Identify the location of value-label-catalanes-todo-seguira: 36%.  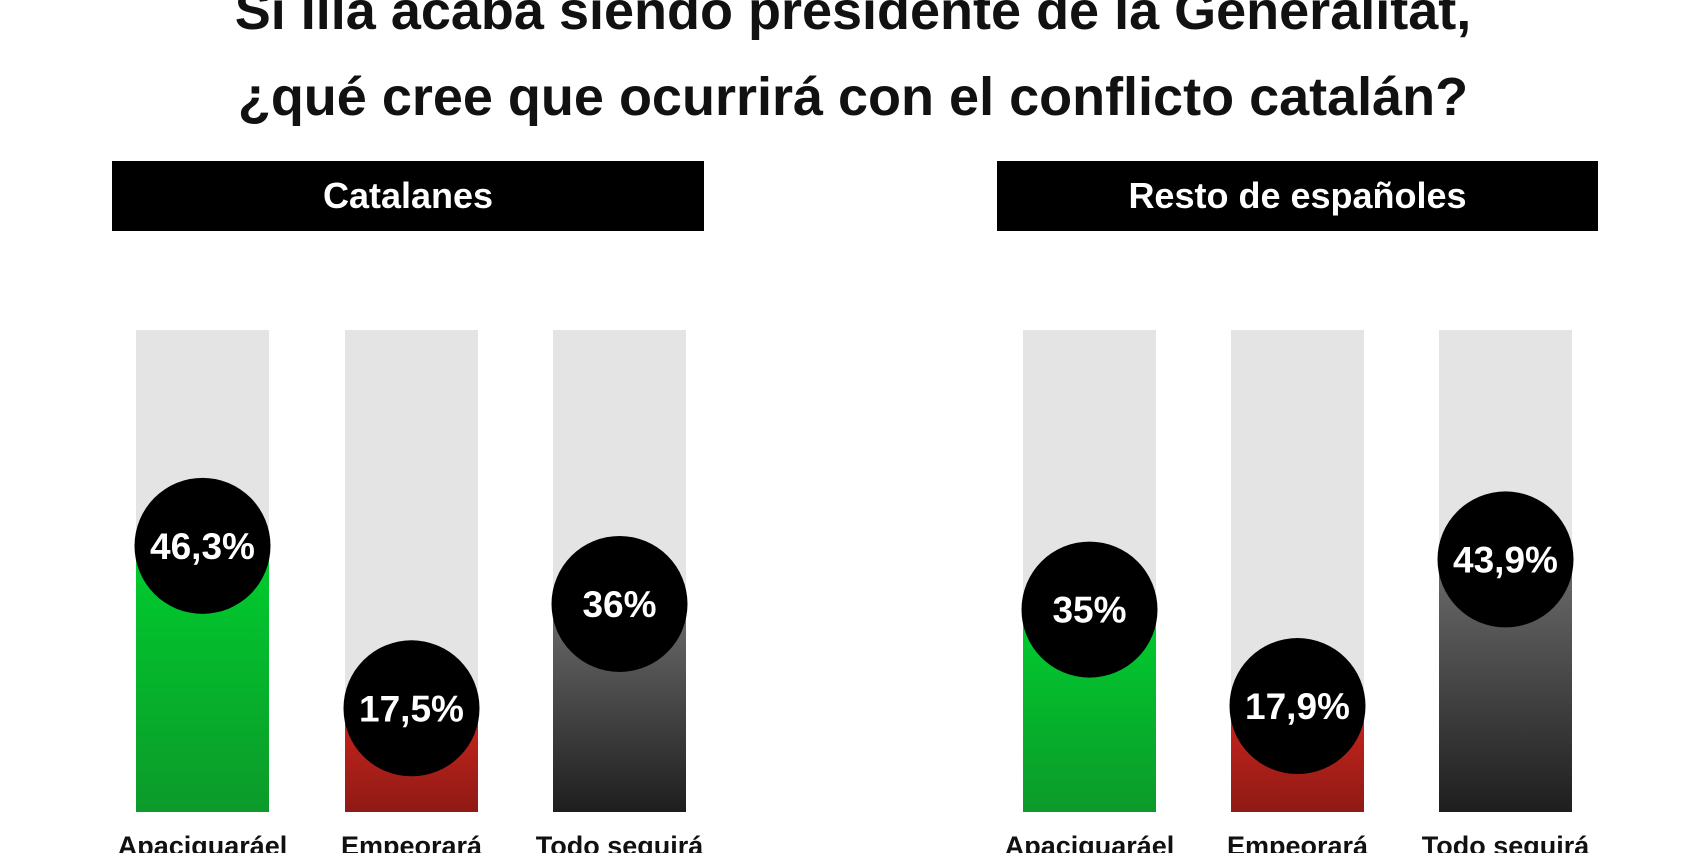
(619, 604).